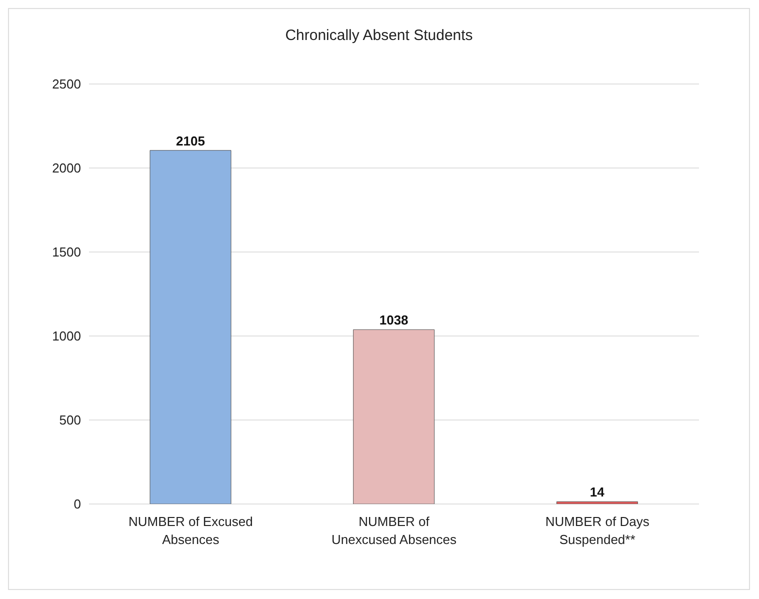  Describe the element at coordinates (190, 140) in the screenshot. I see `data-label: 2105` at that location.